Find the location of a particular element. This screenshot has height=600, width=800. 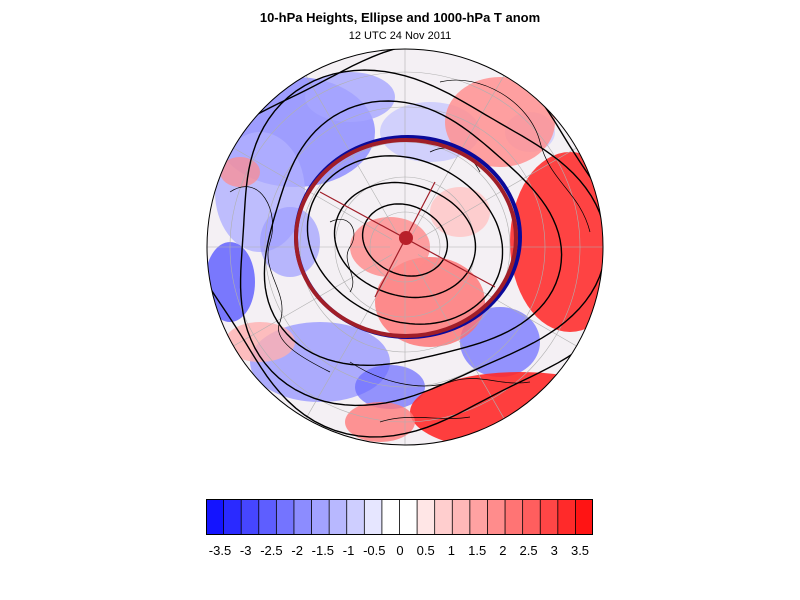

colorbar-tick-label: 2 is located at coordinates (503, 550).